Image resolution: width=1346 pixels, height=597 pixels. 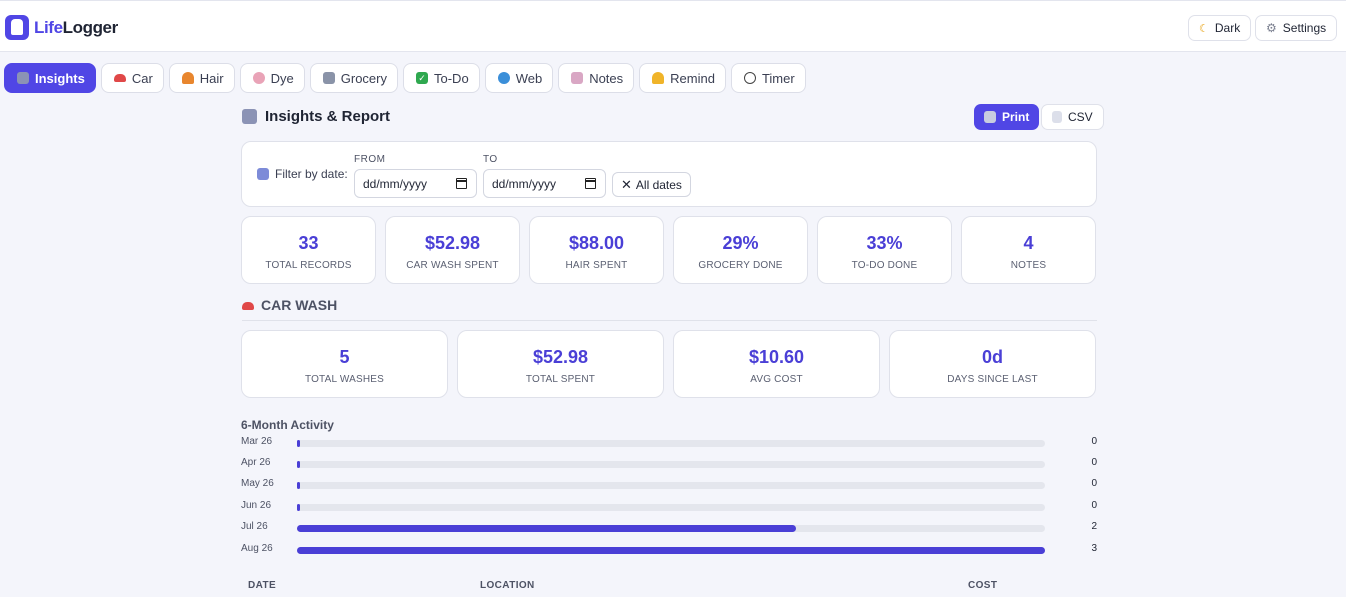 I want to click on logo-icon, so click(x=17, y=27).